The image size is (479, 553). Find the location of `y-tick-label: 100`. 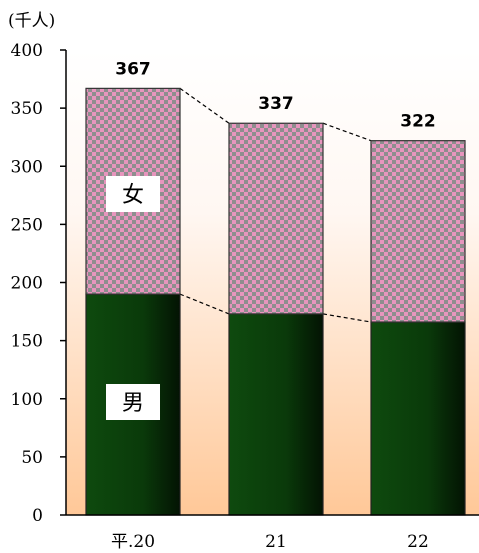

y-tick-label: 100 is located at coordinates (27, 400).